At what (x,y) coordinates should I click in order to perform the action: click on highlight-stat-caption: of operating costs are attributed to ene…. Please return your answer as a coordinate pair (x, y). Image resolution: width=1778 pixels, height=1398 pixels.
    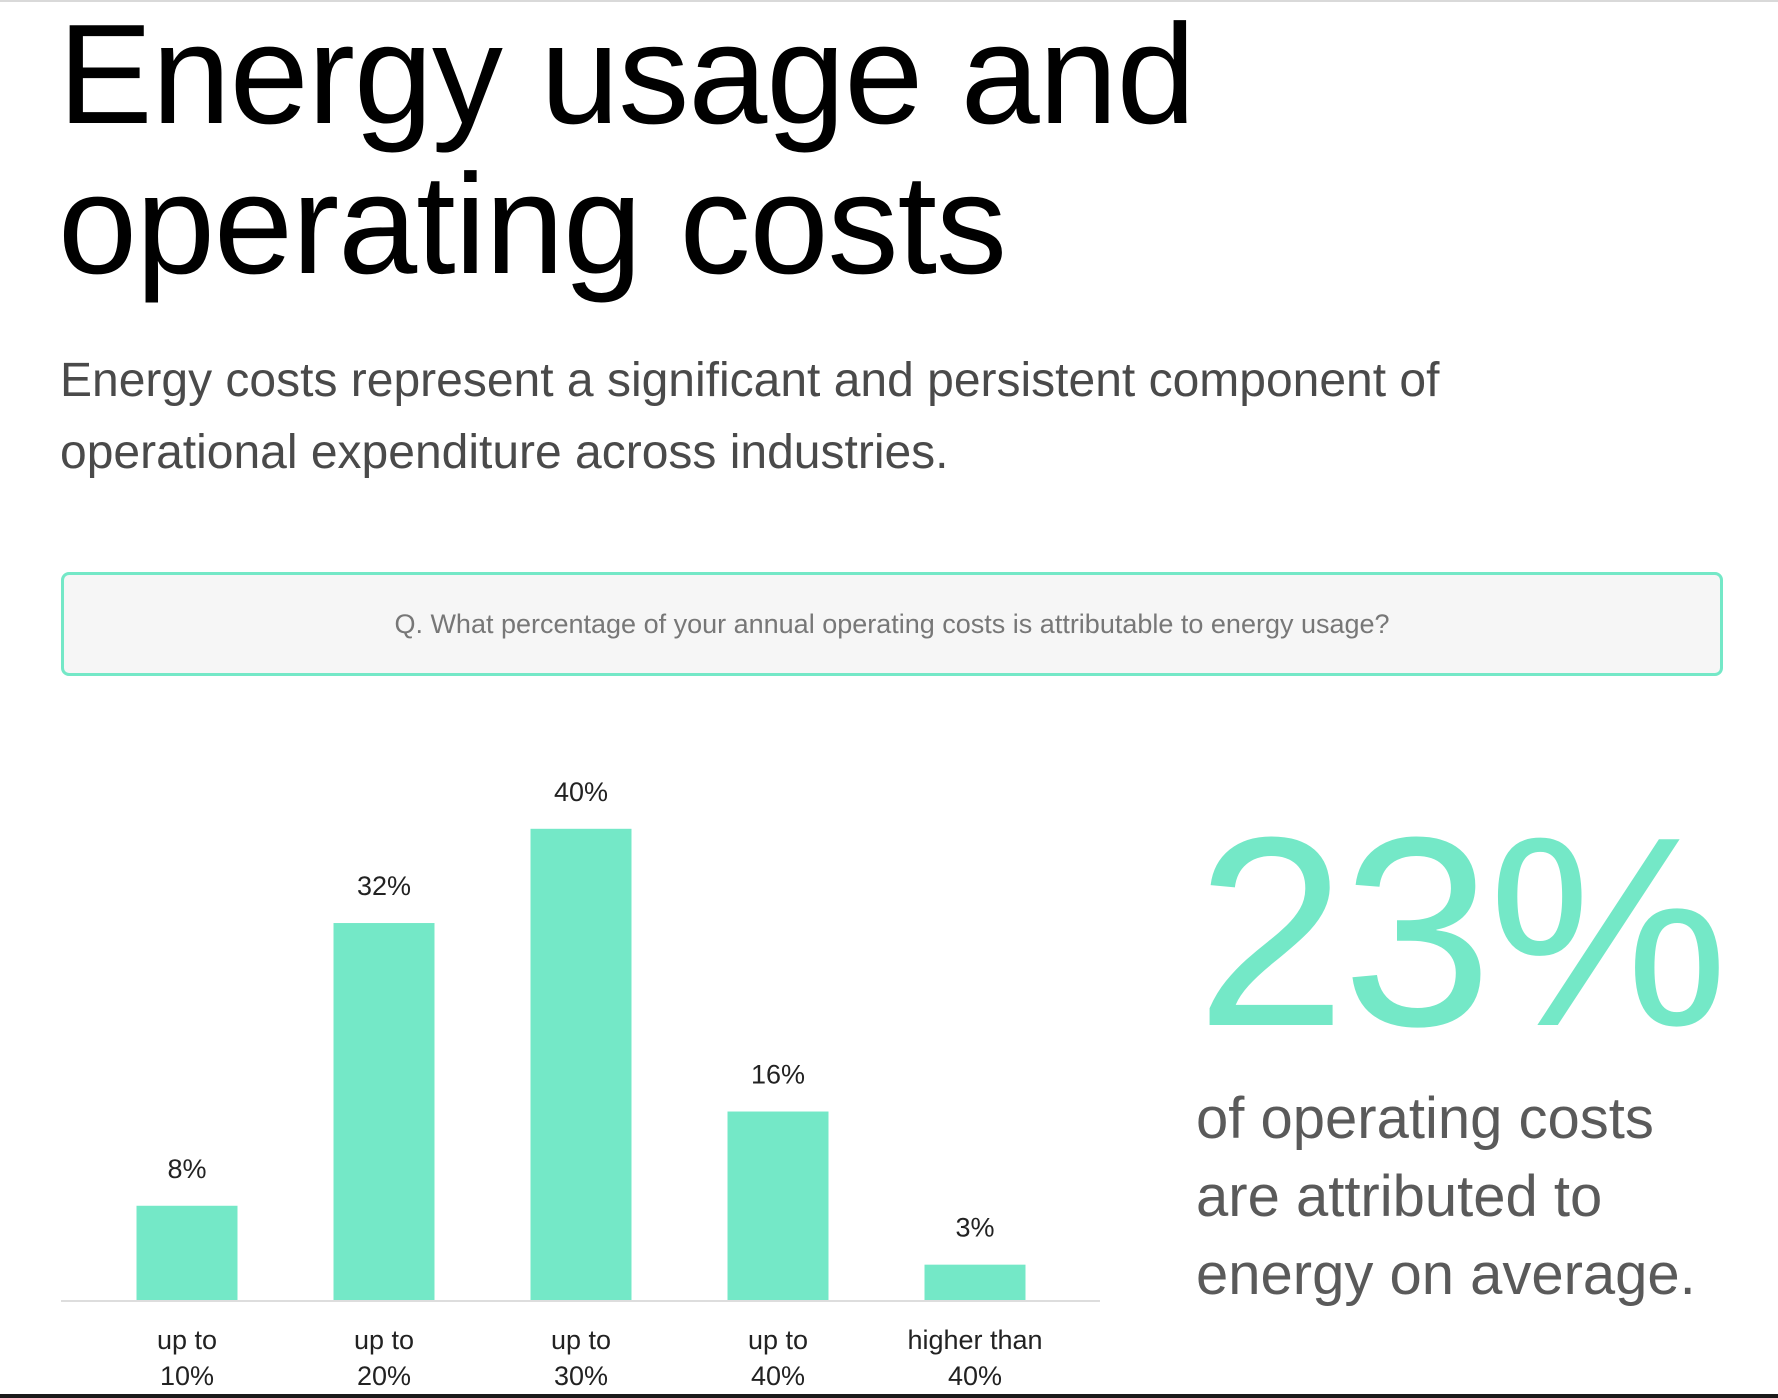
    Looking at the image, I should click on (1476, 1197).